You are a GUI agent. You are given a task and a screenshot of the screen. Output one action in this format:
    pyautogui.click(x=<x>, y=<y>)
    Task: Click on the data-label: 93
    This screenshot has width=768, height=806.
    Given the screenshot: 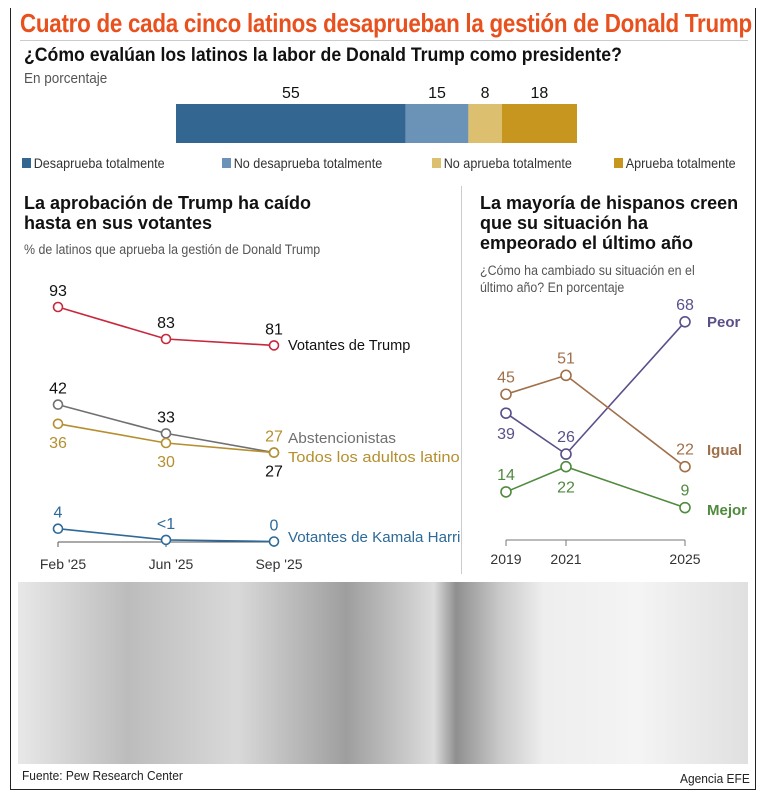 What is the action you would take?
    pyautogui.click(x=58, y=291)
    